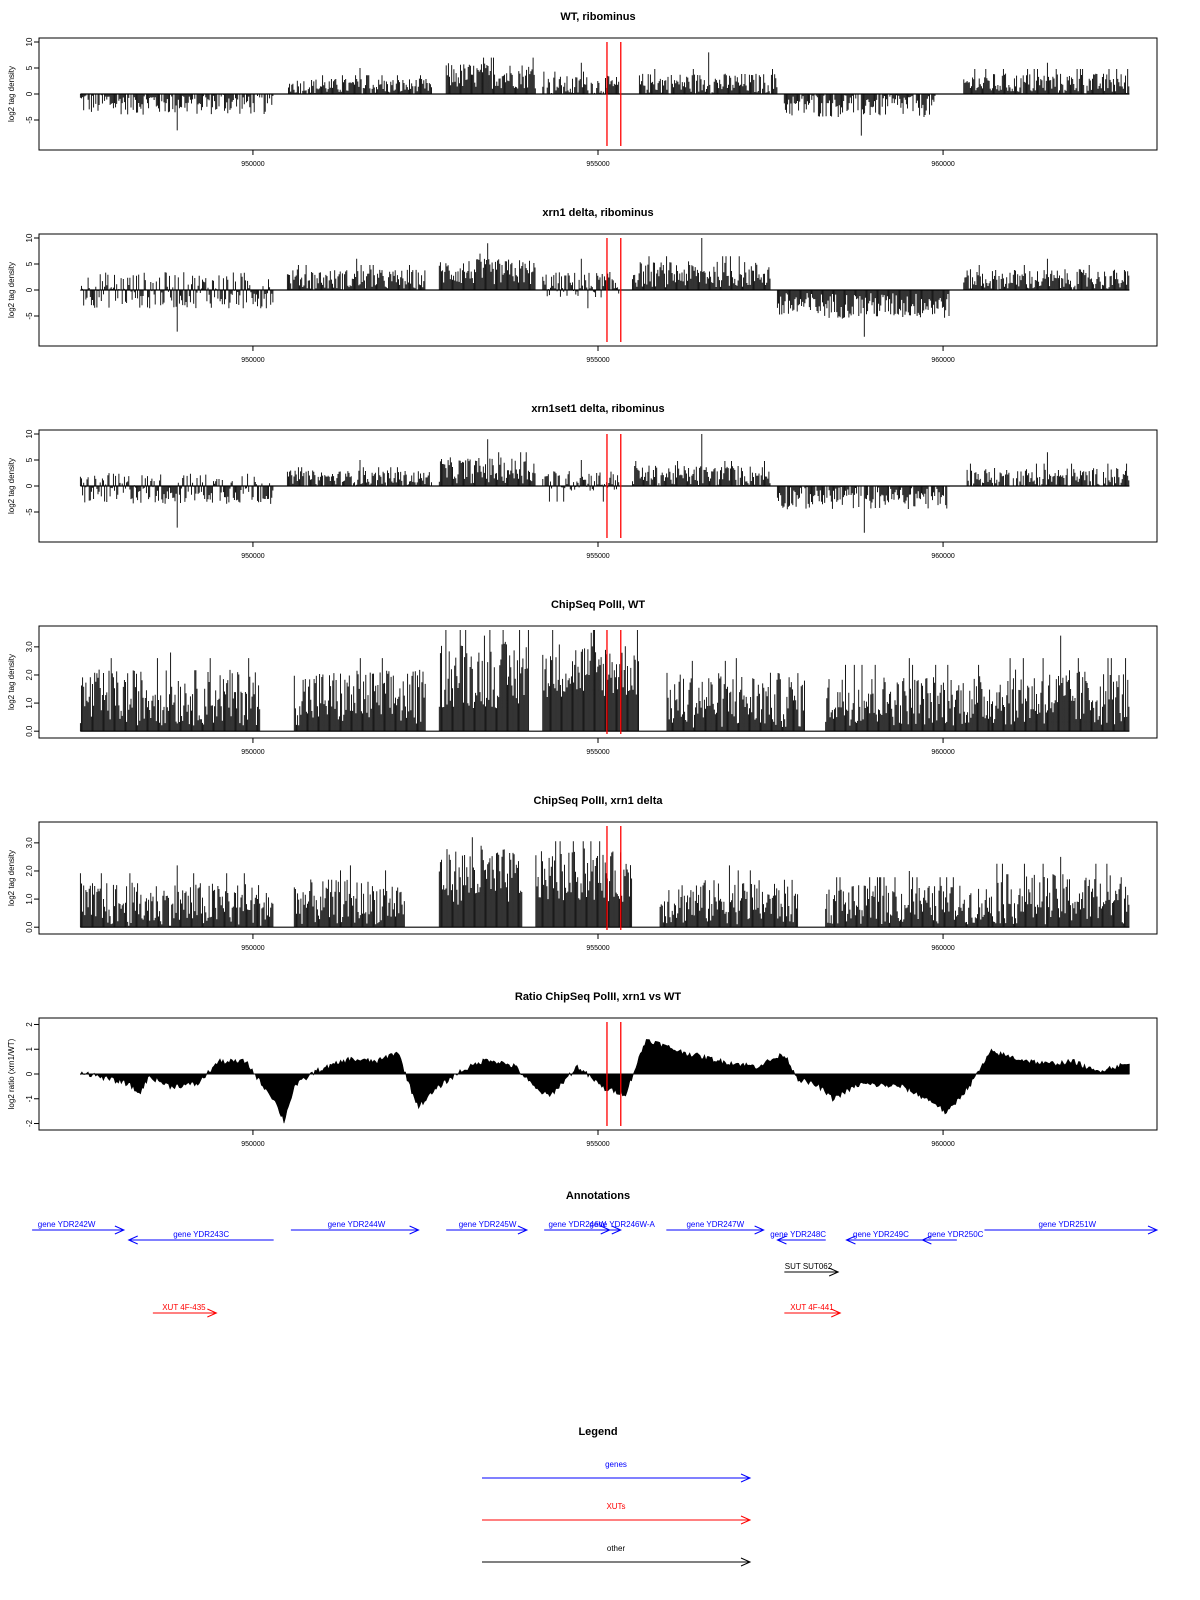  What do you see at coordinates (1071, 1227) in the screenshot?
I see `annotation-feature: gene YDR251W` at bounding box center [1071, 1227].